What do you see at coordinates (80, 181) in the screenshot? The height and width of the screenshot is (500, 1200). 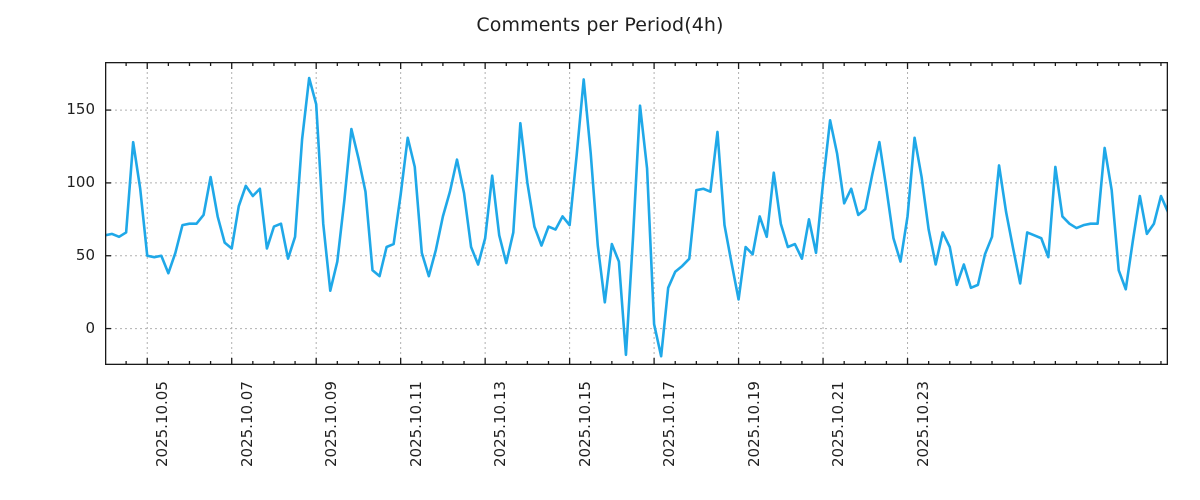 I see `y-axis-tick-label: 100` at bounding box center [80, 181].